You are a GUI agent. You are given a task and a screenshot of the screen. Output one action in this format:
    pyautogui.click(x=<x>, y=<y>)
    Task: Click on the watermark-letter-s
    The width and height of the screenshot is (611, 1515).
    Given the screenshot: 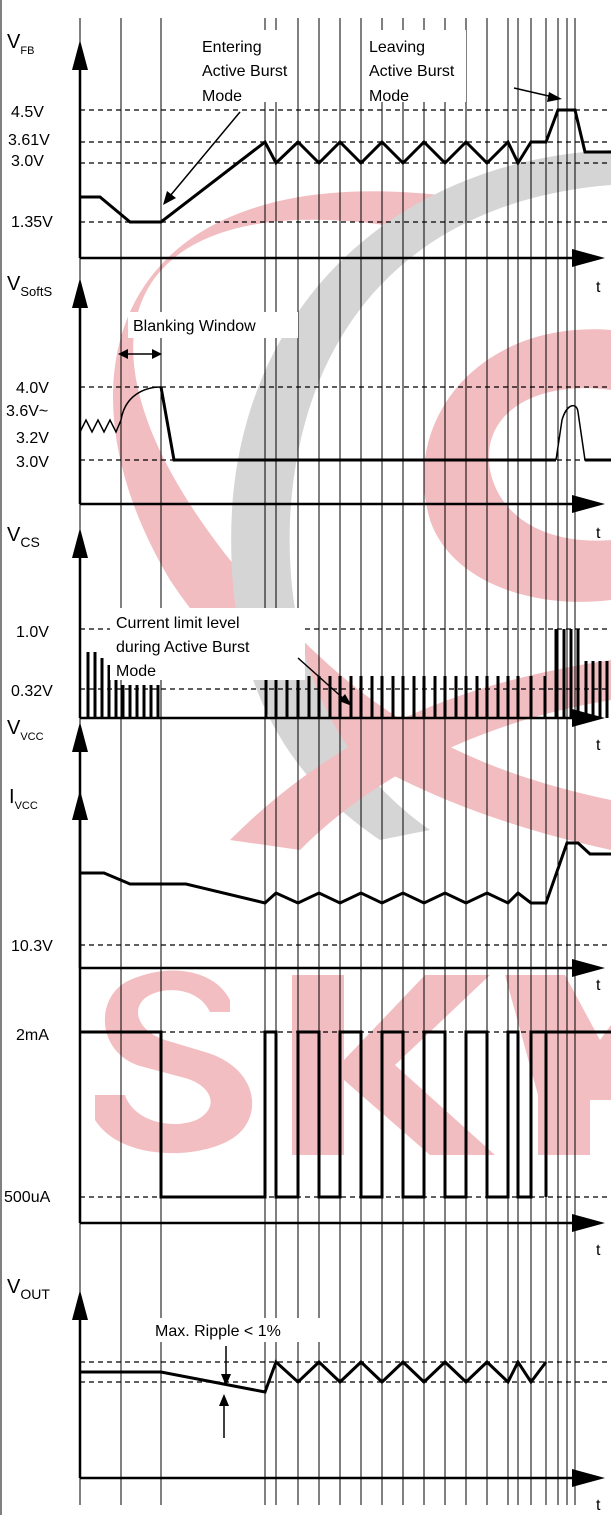 What is the action you would take?
    pyautogui.click(x=174, y=1062)
    